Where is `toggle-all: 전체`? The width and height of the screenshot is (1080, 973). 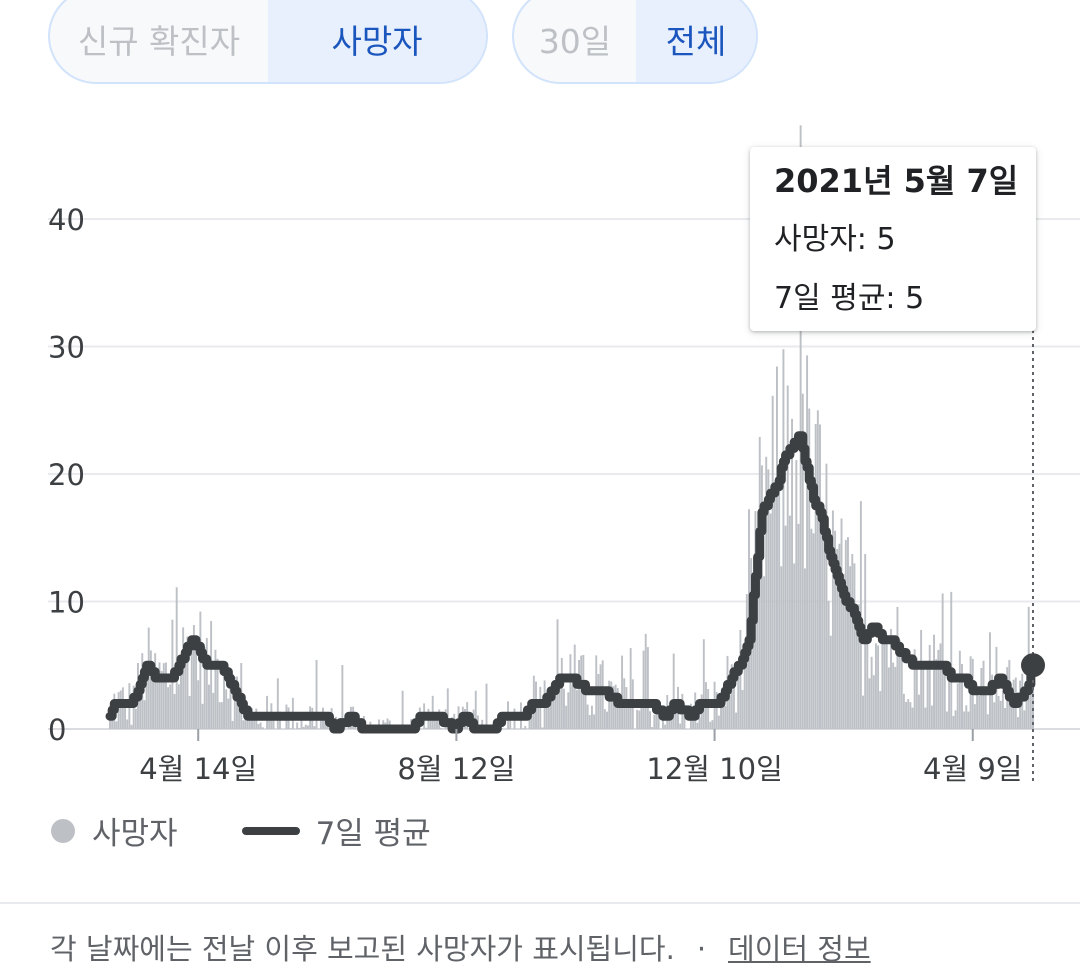
toggle-all: 전체 is located at coordinates (696, 41).